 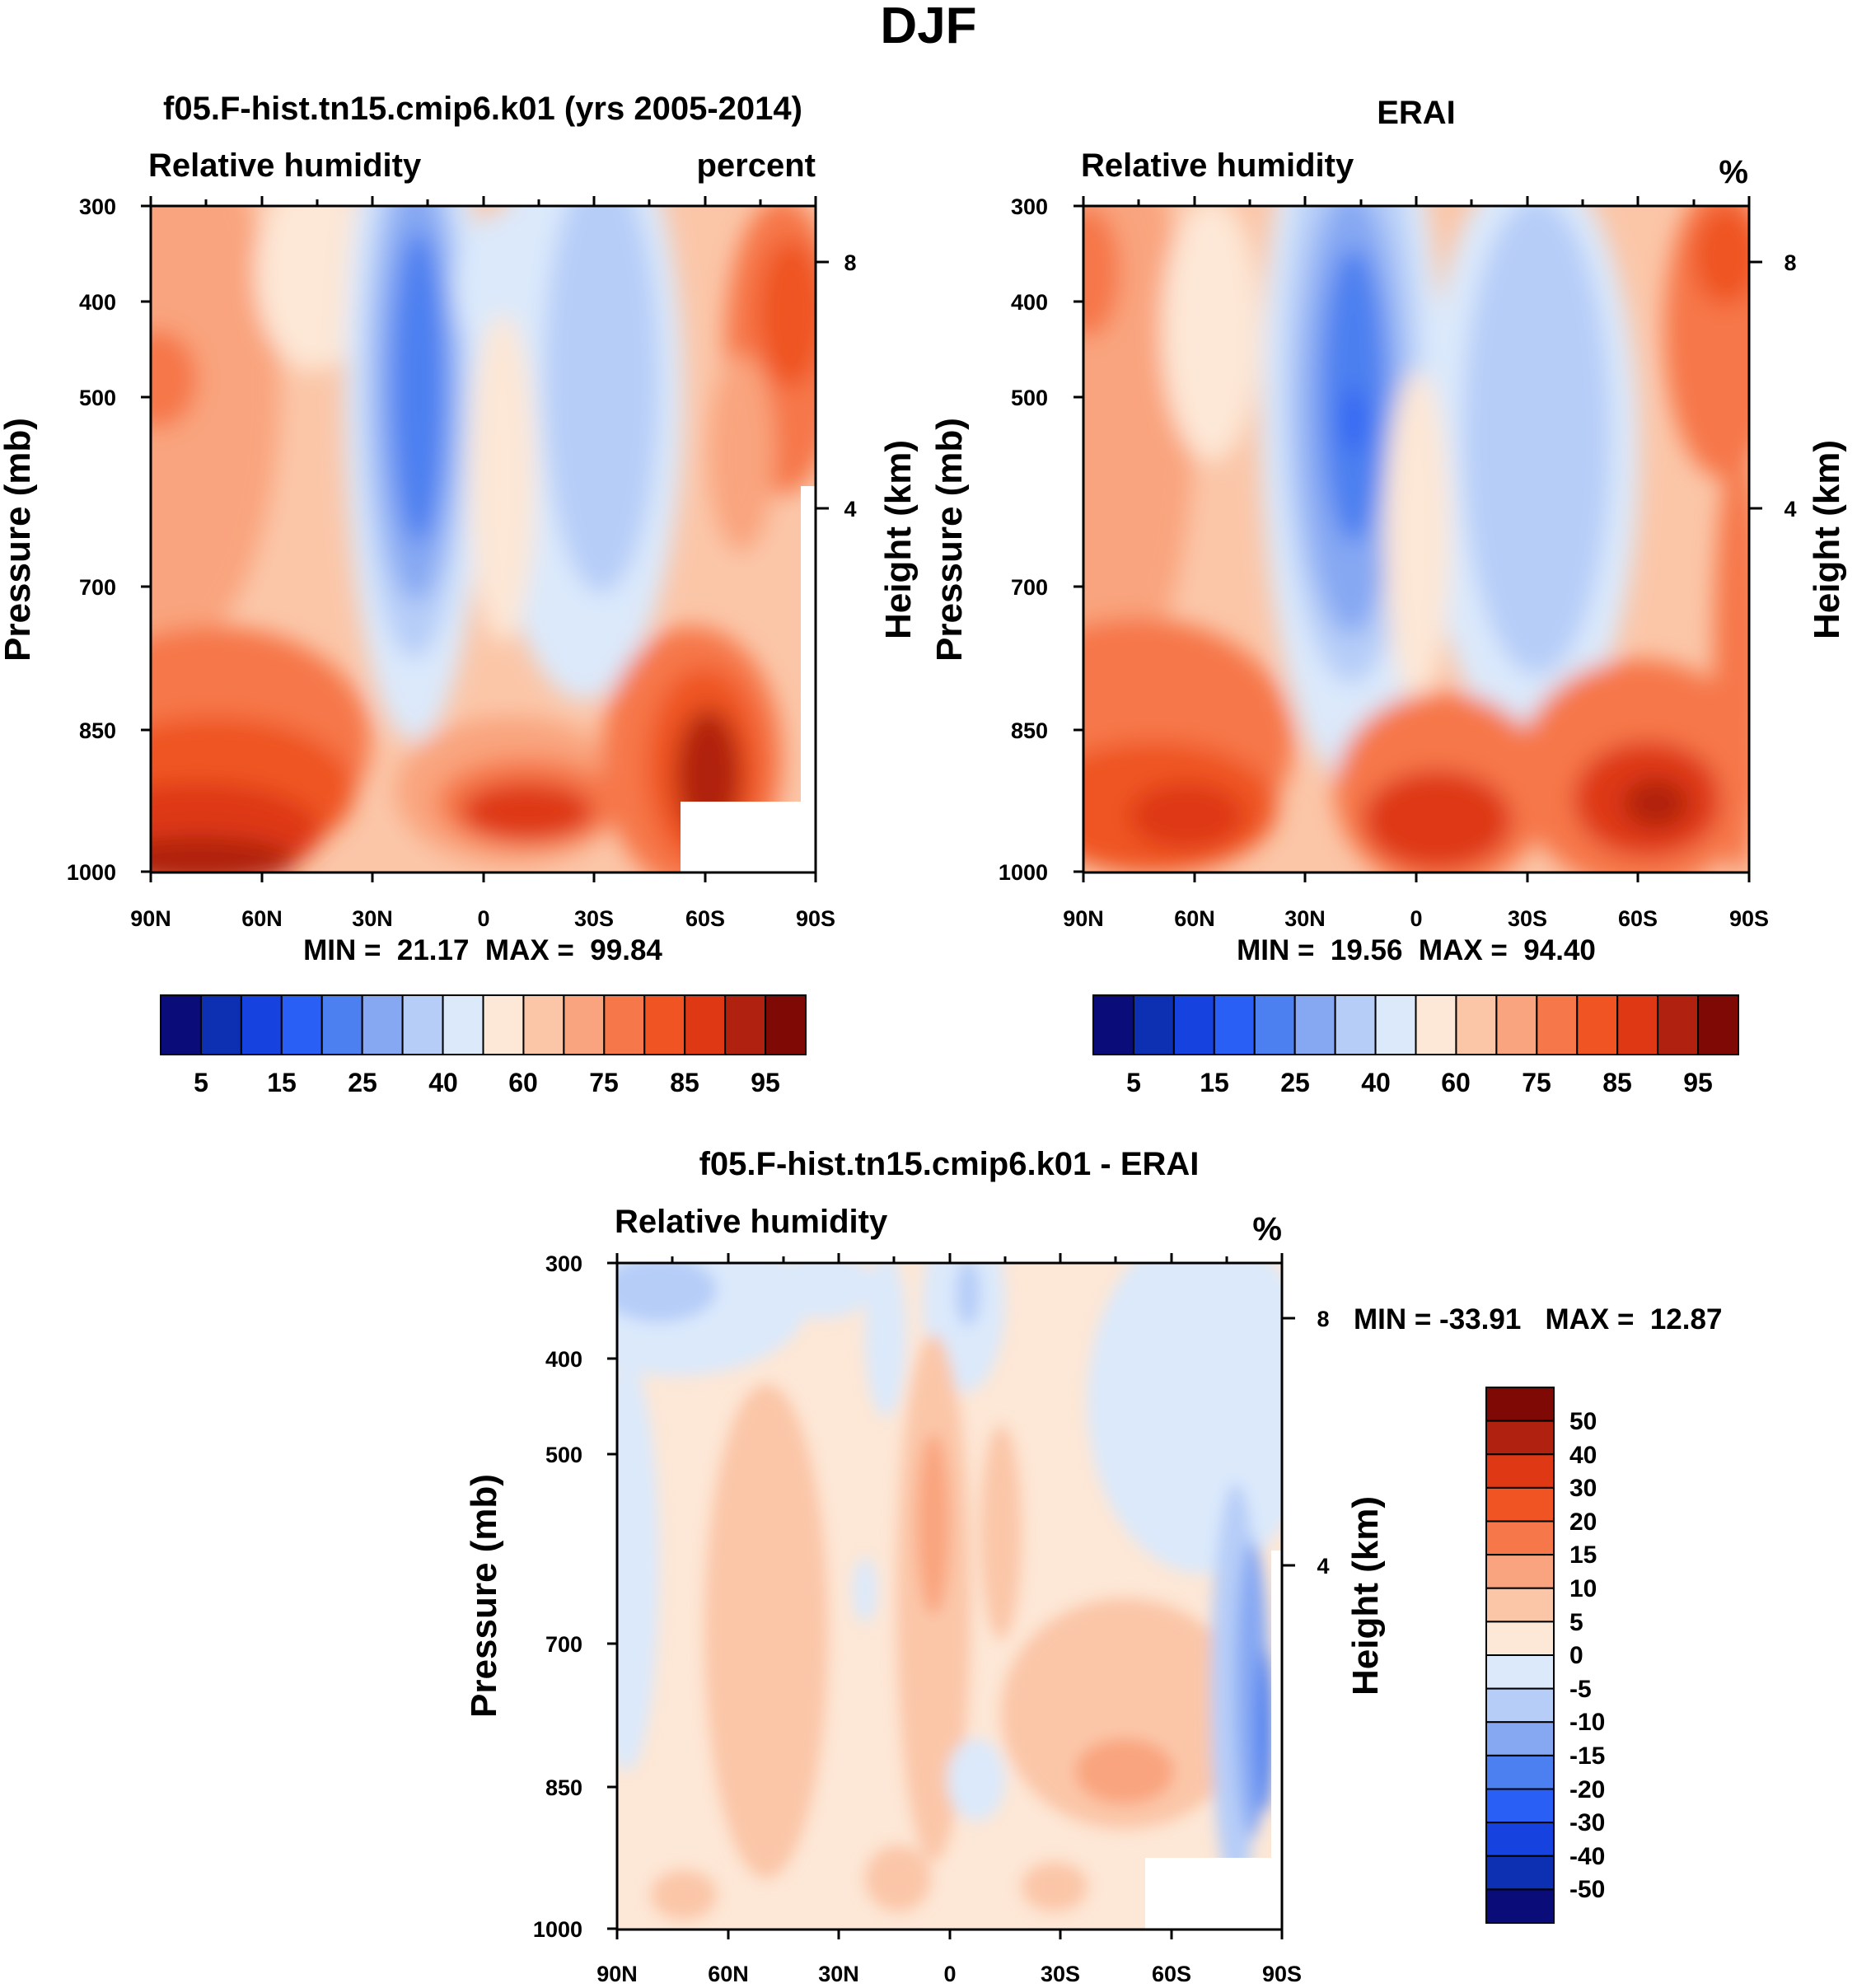 I want to click on colorbar-label: 15, so click(x=282, y=1082).